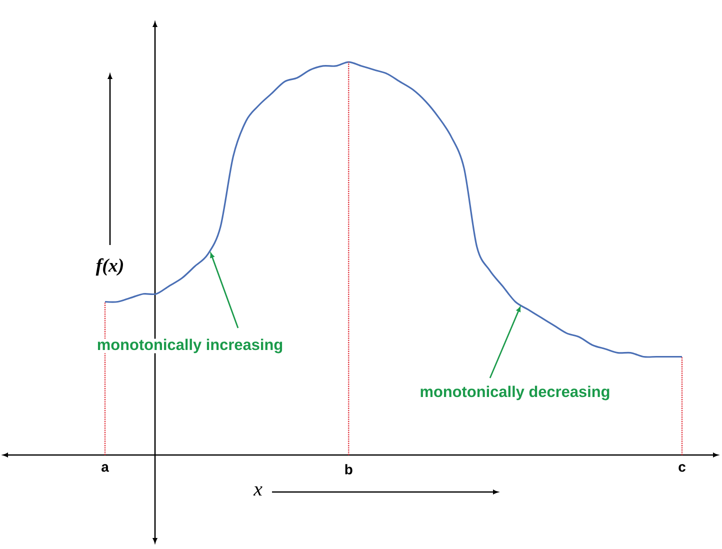  What do you see at coordinates (682, 468) in the screenshot?
I see `x-tick-label: c` at bounding box center [682, 468].